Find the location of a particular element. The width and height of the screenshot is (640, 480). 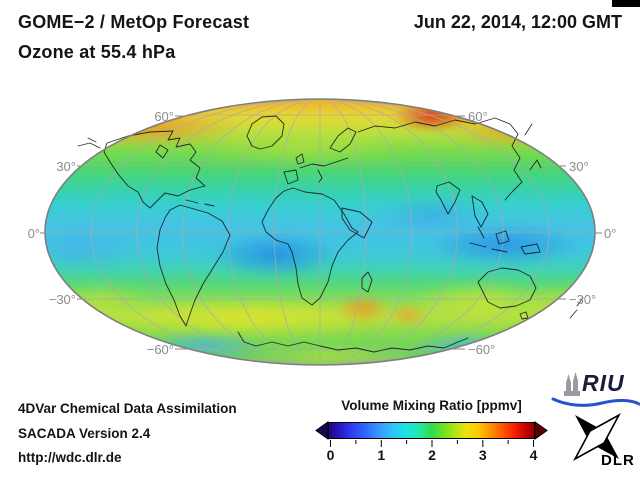

riu-logo: RIU is located at coordinates (595, 390).